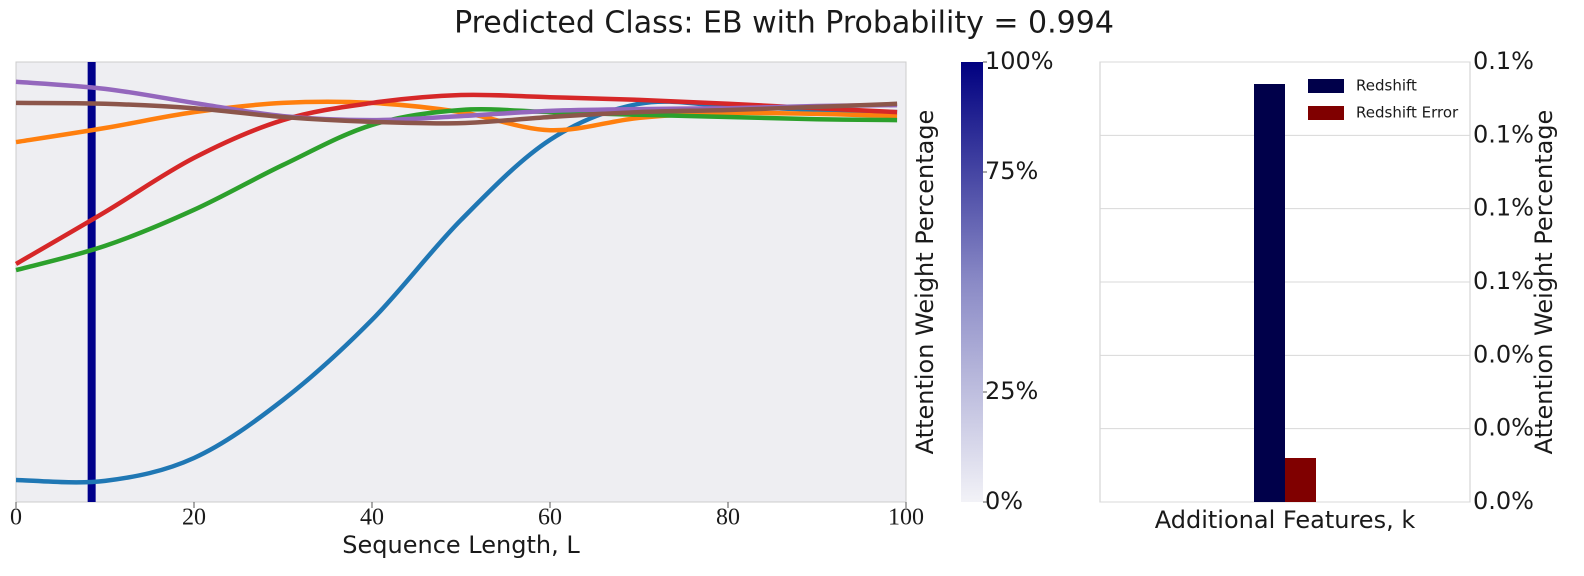 This screenshot has height=576, width=1584. Describe the element at coordinates (972, 282) in the screenshot. I see `colorbar` at that location.